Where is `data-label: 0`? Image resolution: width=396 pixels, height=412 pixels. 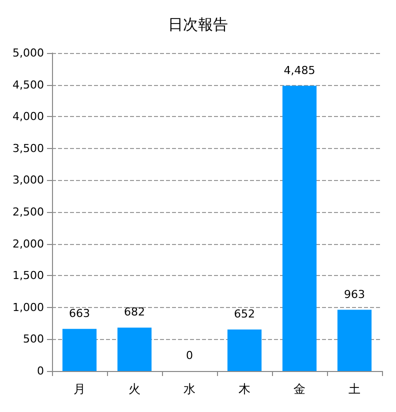 data-label: 0 is located at coordinates (189, 355).